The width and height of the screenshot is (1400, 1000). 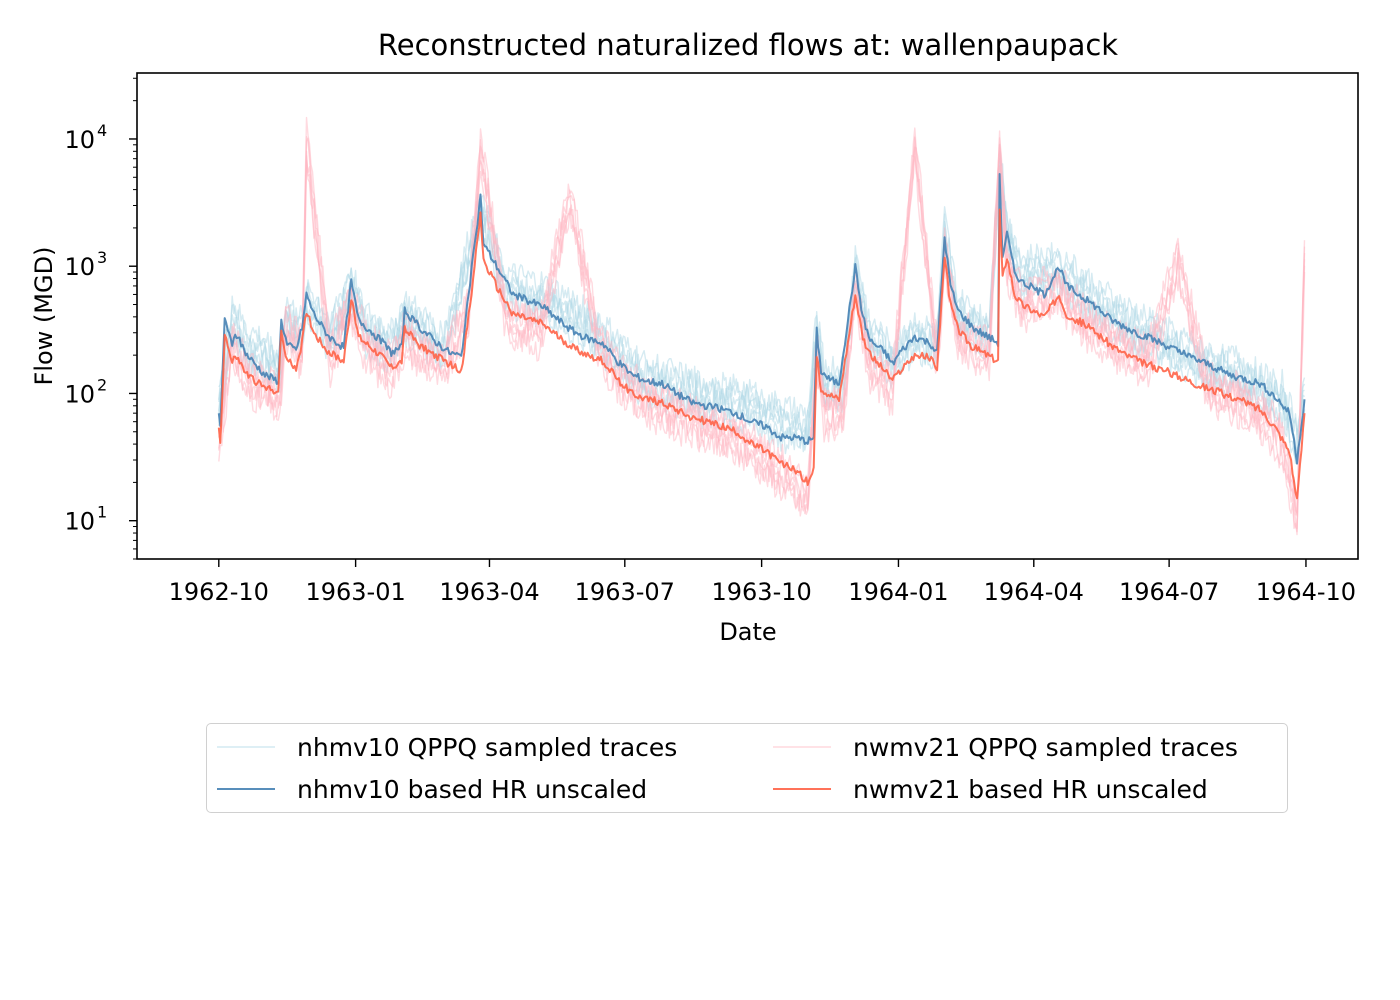 I want to click on legend-item-nwm-traces: nwmv21 QPPQ sampled traces, so click(x=1005, y=747).